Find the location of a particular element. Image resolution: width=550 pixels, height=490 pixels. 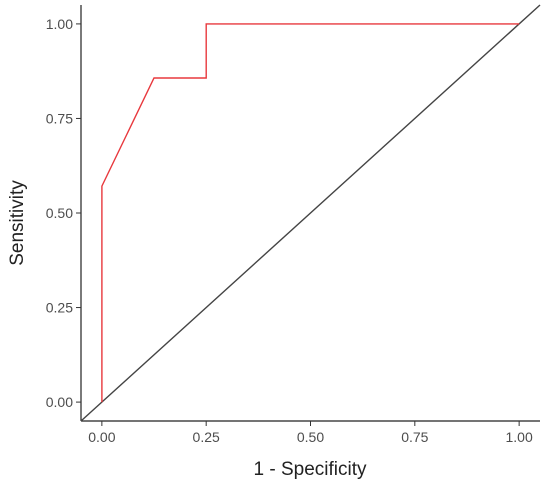

y-tick-label: 1.00 is located at coordinates (59, 24).